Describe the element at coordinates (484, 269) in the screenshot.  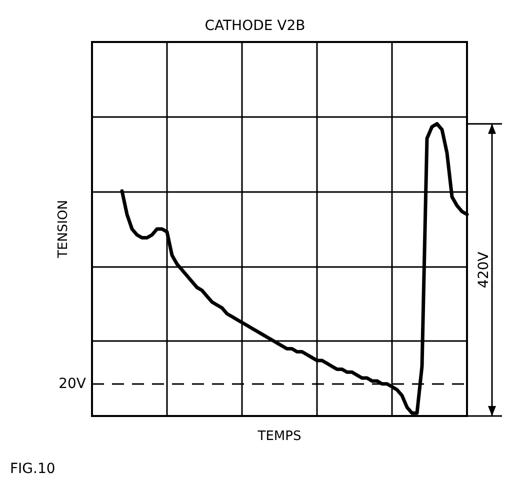
I see `text: 420V` at that location.